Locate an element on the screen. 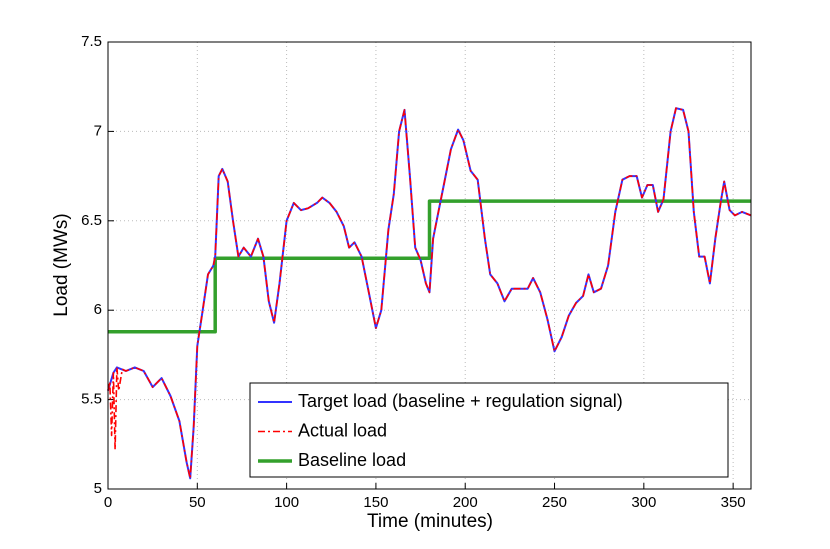 This screenshot has height=549, width=830. y-tick-label: 7.5 is located at coordinates (91, 41).